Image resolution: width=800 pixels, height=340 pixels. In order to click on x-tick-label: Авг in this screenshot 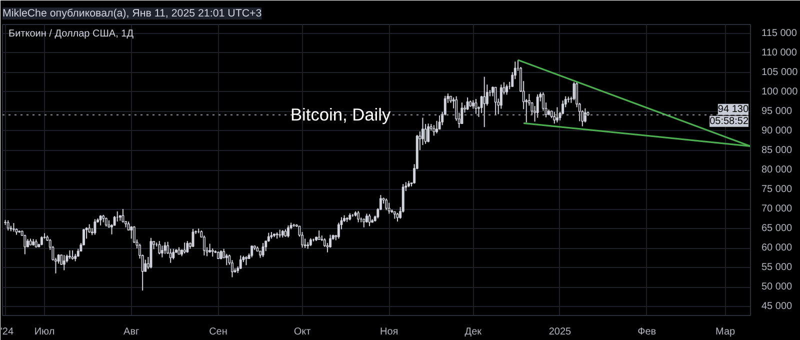, I will do `click(132, 332)`.